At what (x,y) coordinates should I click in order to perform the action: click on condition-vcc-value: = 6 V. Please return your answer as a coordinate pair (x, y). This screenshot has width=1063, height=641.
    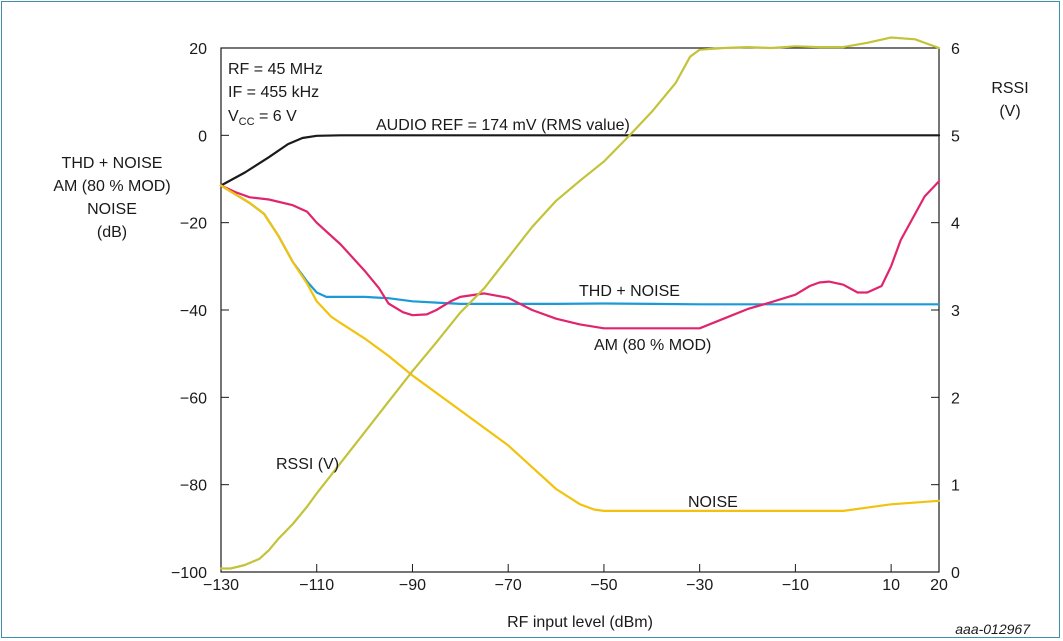
    Looking at the image, I should click on (276, 116).